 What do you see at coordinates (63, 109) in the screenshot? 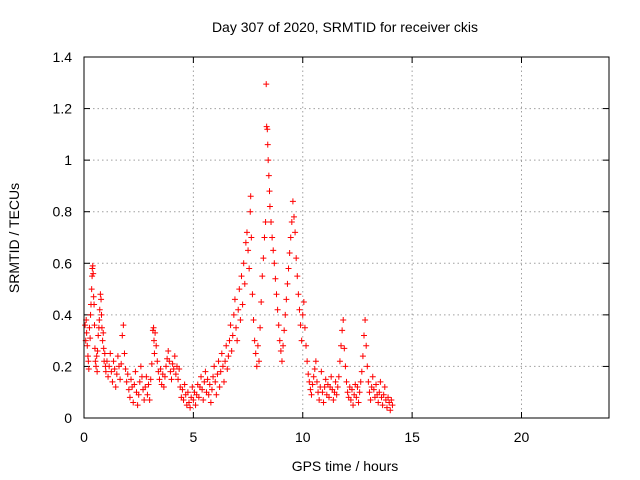
I see `y-tick-label: 1.2` at bounding box center [63, 109].